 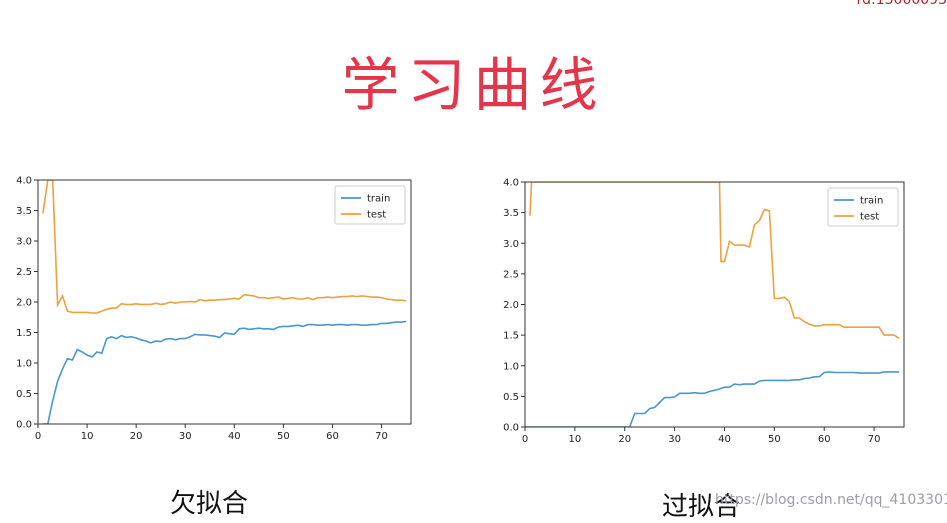 I want to click on page-title: 学习曲线, so click(x=473, y=85).